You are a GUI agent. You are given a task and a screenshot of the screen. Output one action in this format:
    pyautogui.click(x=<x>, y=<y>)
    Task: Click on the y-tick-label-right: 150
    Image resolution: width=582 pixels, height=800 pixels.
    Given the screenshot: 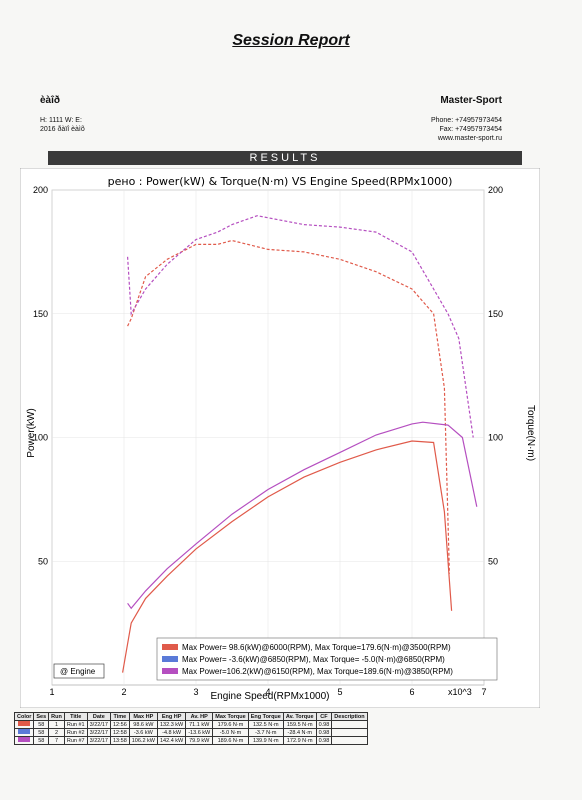 What is the action you would take?
    pyautogui.click(x=495, y=314)
    